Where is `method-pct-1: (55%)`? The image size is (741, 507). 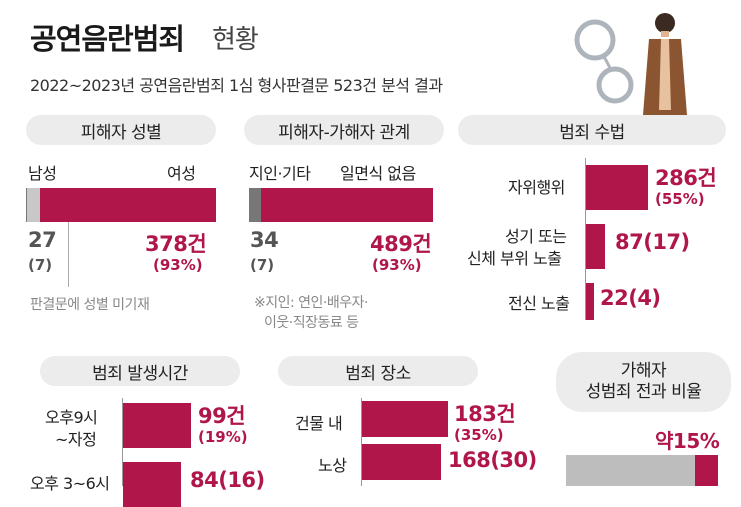
method-pct-1: (55%) is located at coordinates (680, 199).